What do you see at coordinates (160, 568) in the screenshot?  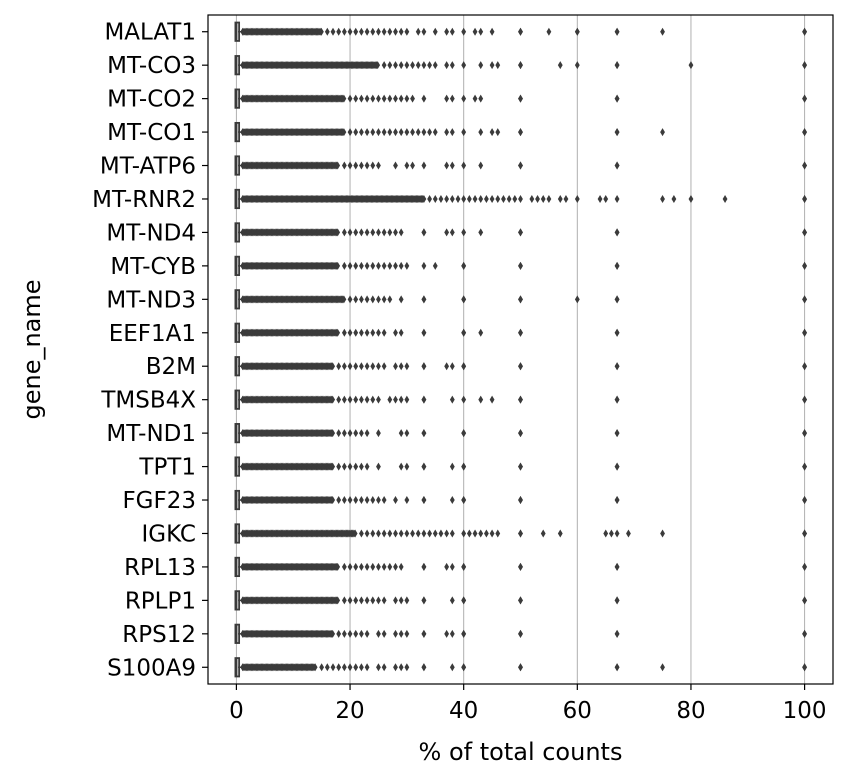 I see `y-tick-label: RPL13` at bounding box center [160, 568].